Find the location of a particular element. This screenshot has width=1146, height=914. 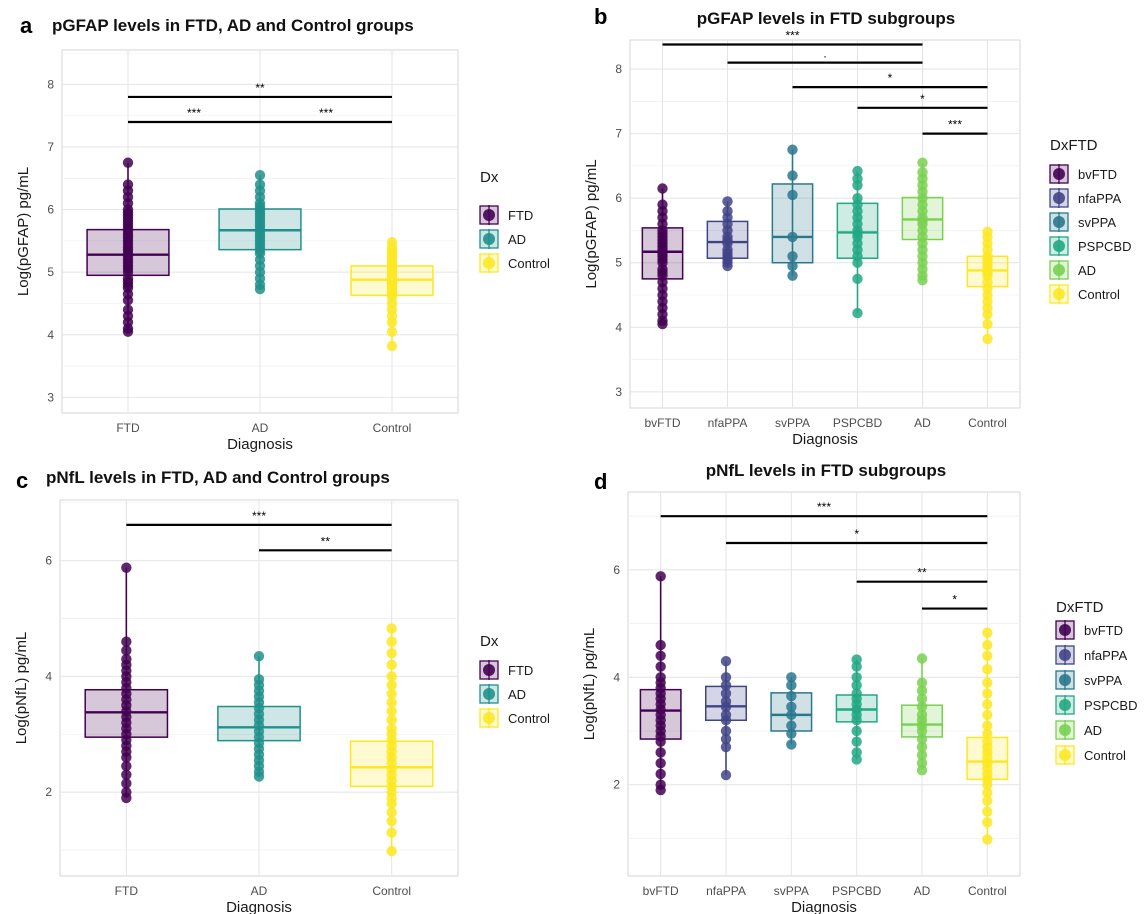

plot-area is located at coordinates (824, 684).